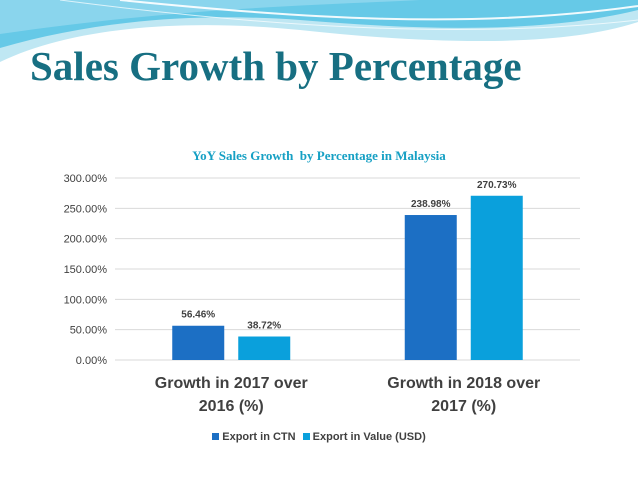  I want to click on y-tick-label: 300.00%, so click(86, 179).